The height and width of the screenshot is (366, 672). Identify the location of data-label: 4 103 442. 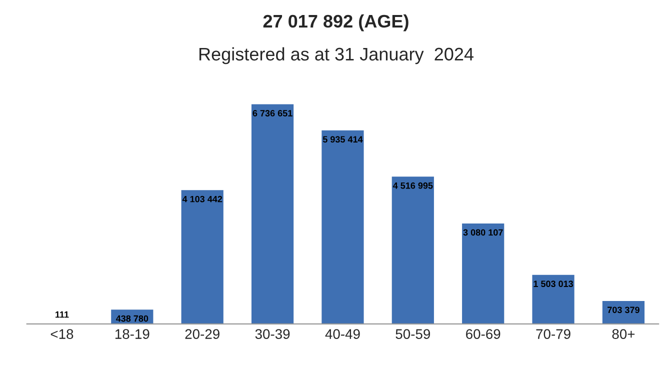
(202, 199).